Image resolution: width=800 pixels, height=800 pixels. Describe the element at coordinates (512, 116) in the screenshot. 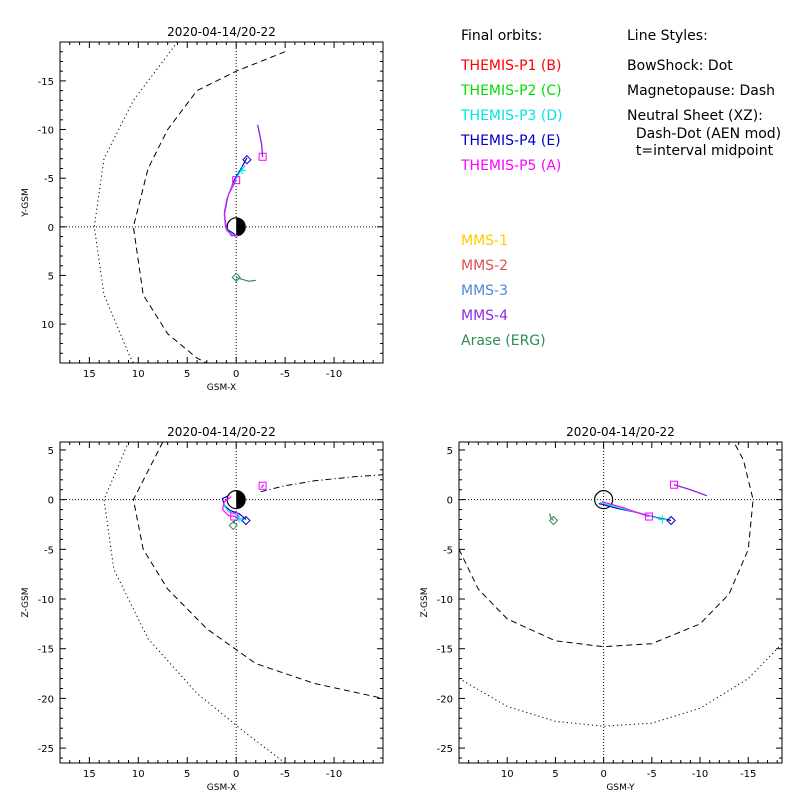

I see `legend-item-themis-p3: THEMIS-P3 (D)` at that location.